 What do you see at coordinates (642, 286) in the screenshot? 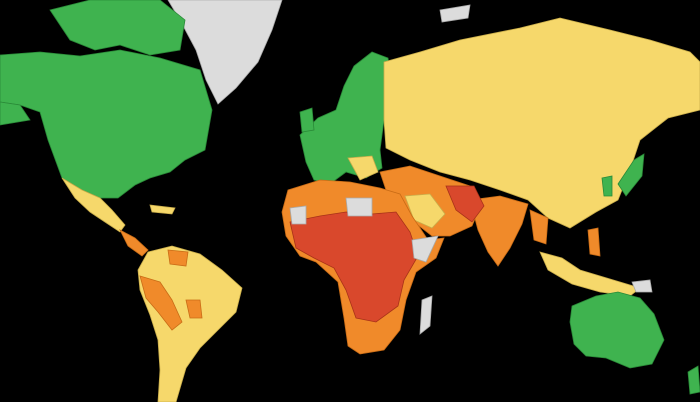
I see `png` at bounding box center [642, 286].